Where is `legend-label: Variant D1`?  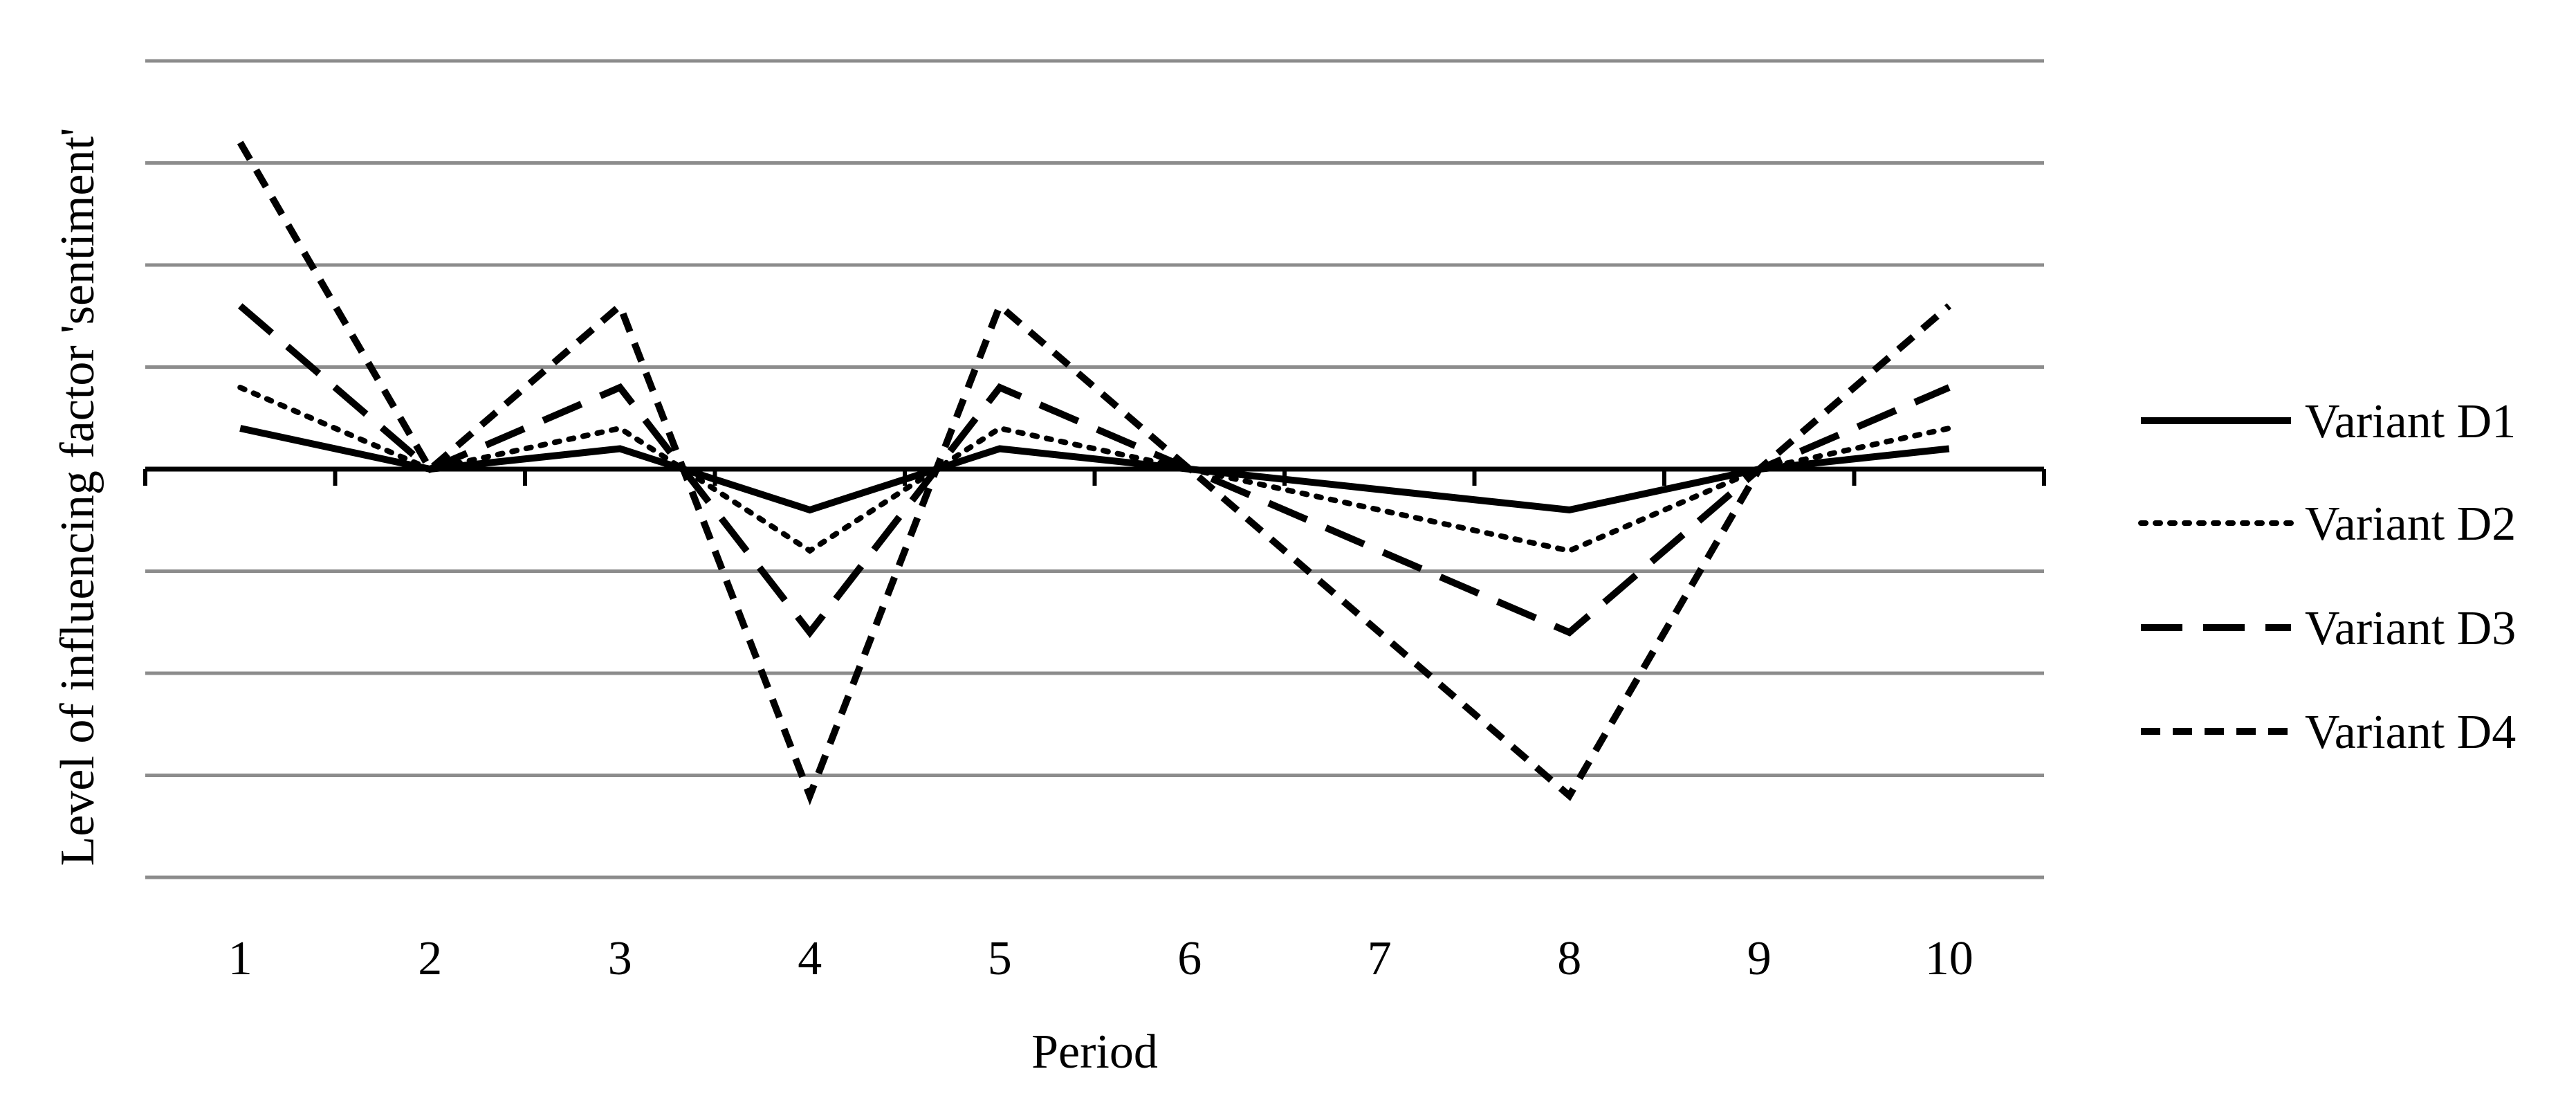
legend-label: Variant D1 is located at coordinates (2410, 421).